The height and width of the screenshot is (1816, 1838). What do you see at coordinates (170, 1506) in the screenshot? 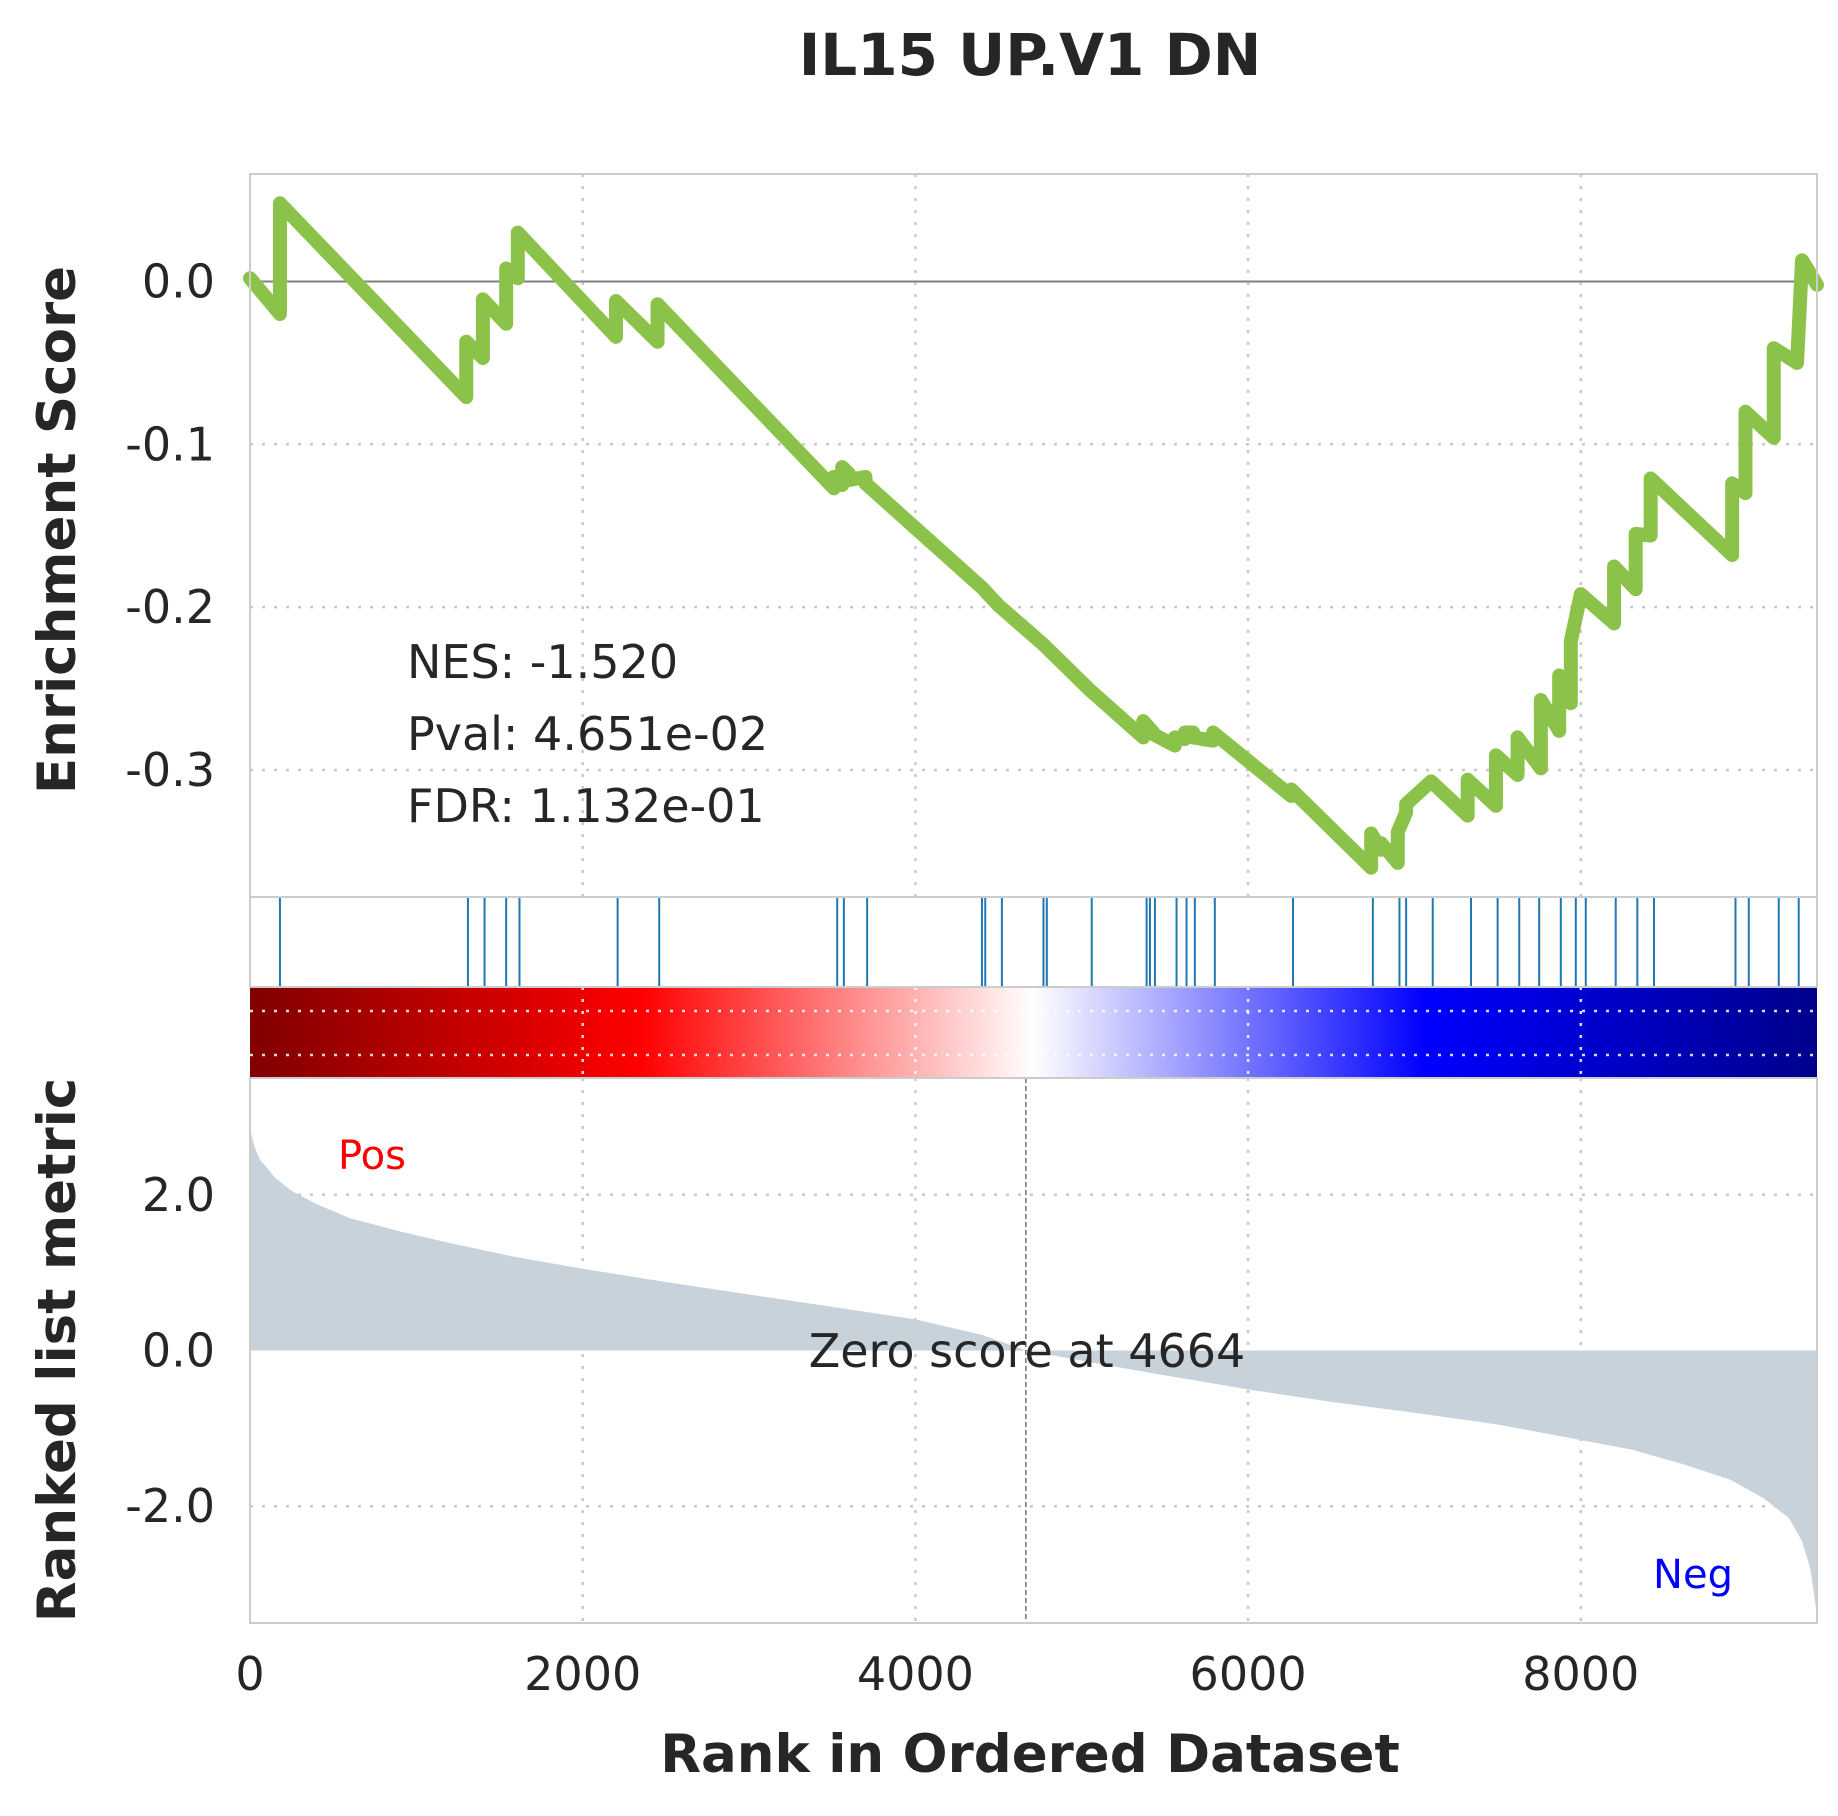
I see `metric-y-tick-label: -2.0` at bounding box center [170, 1506].